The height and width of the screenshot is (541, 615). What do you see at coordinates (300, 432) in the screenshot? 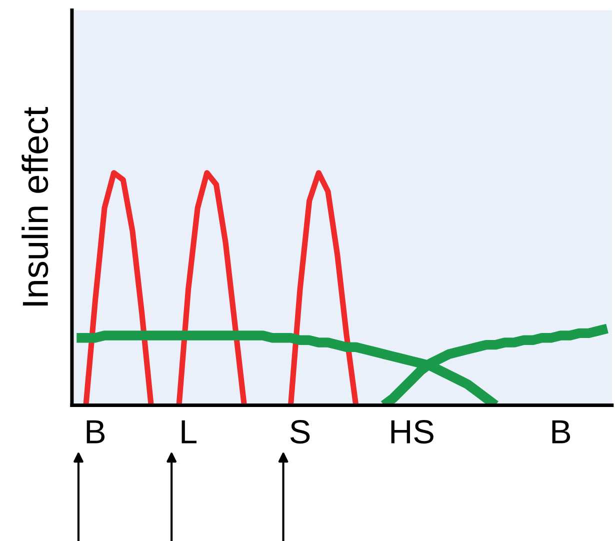
I see `x-tick-label: S` at bounding box center [300, 432].